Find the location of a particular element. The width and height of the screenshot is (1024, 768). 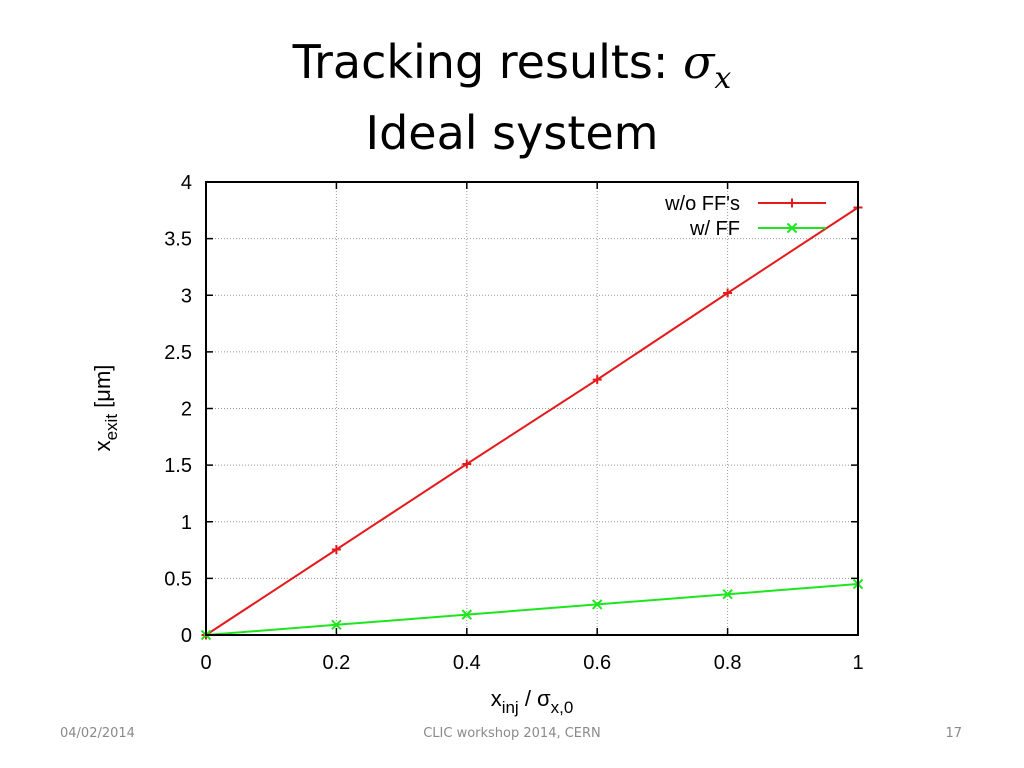

legend-label: w/ FF is located at coordinates (714, 229).